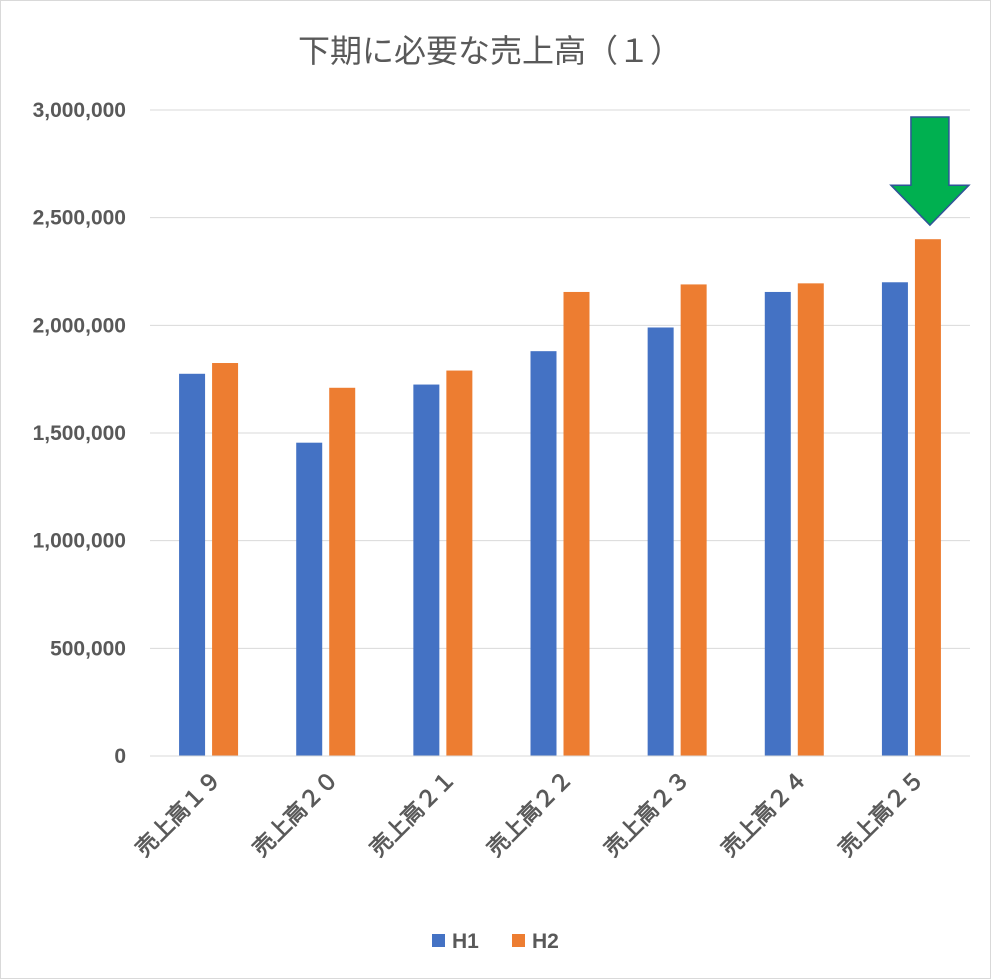 This screenshot has height=979, width=991. I want to click on x-tick-label: 売上高２２, so click(530, 814).